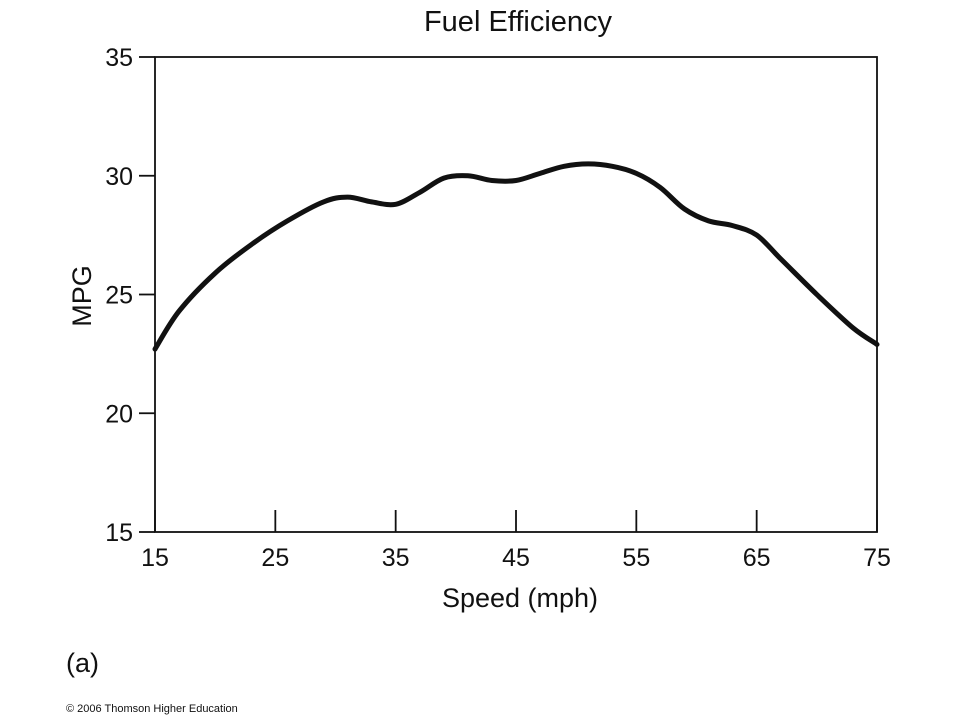 This screenshot has height=720, width=960. I want to click on y-tick-label: 30, so click(119, 177).